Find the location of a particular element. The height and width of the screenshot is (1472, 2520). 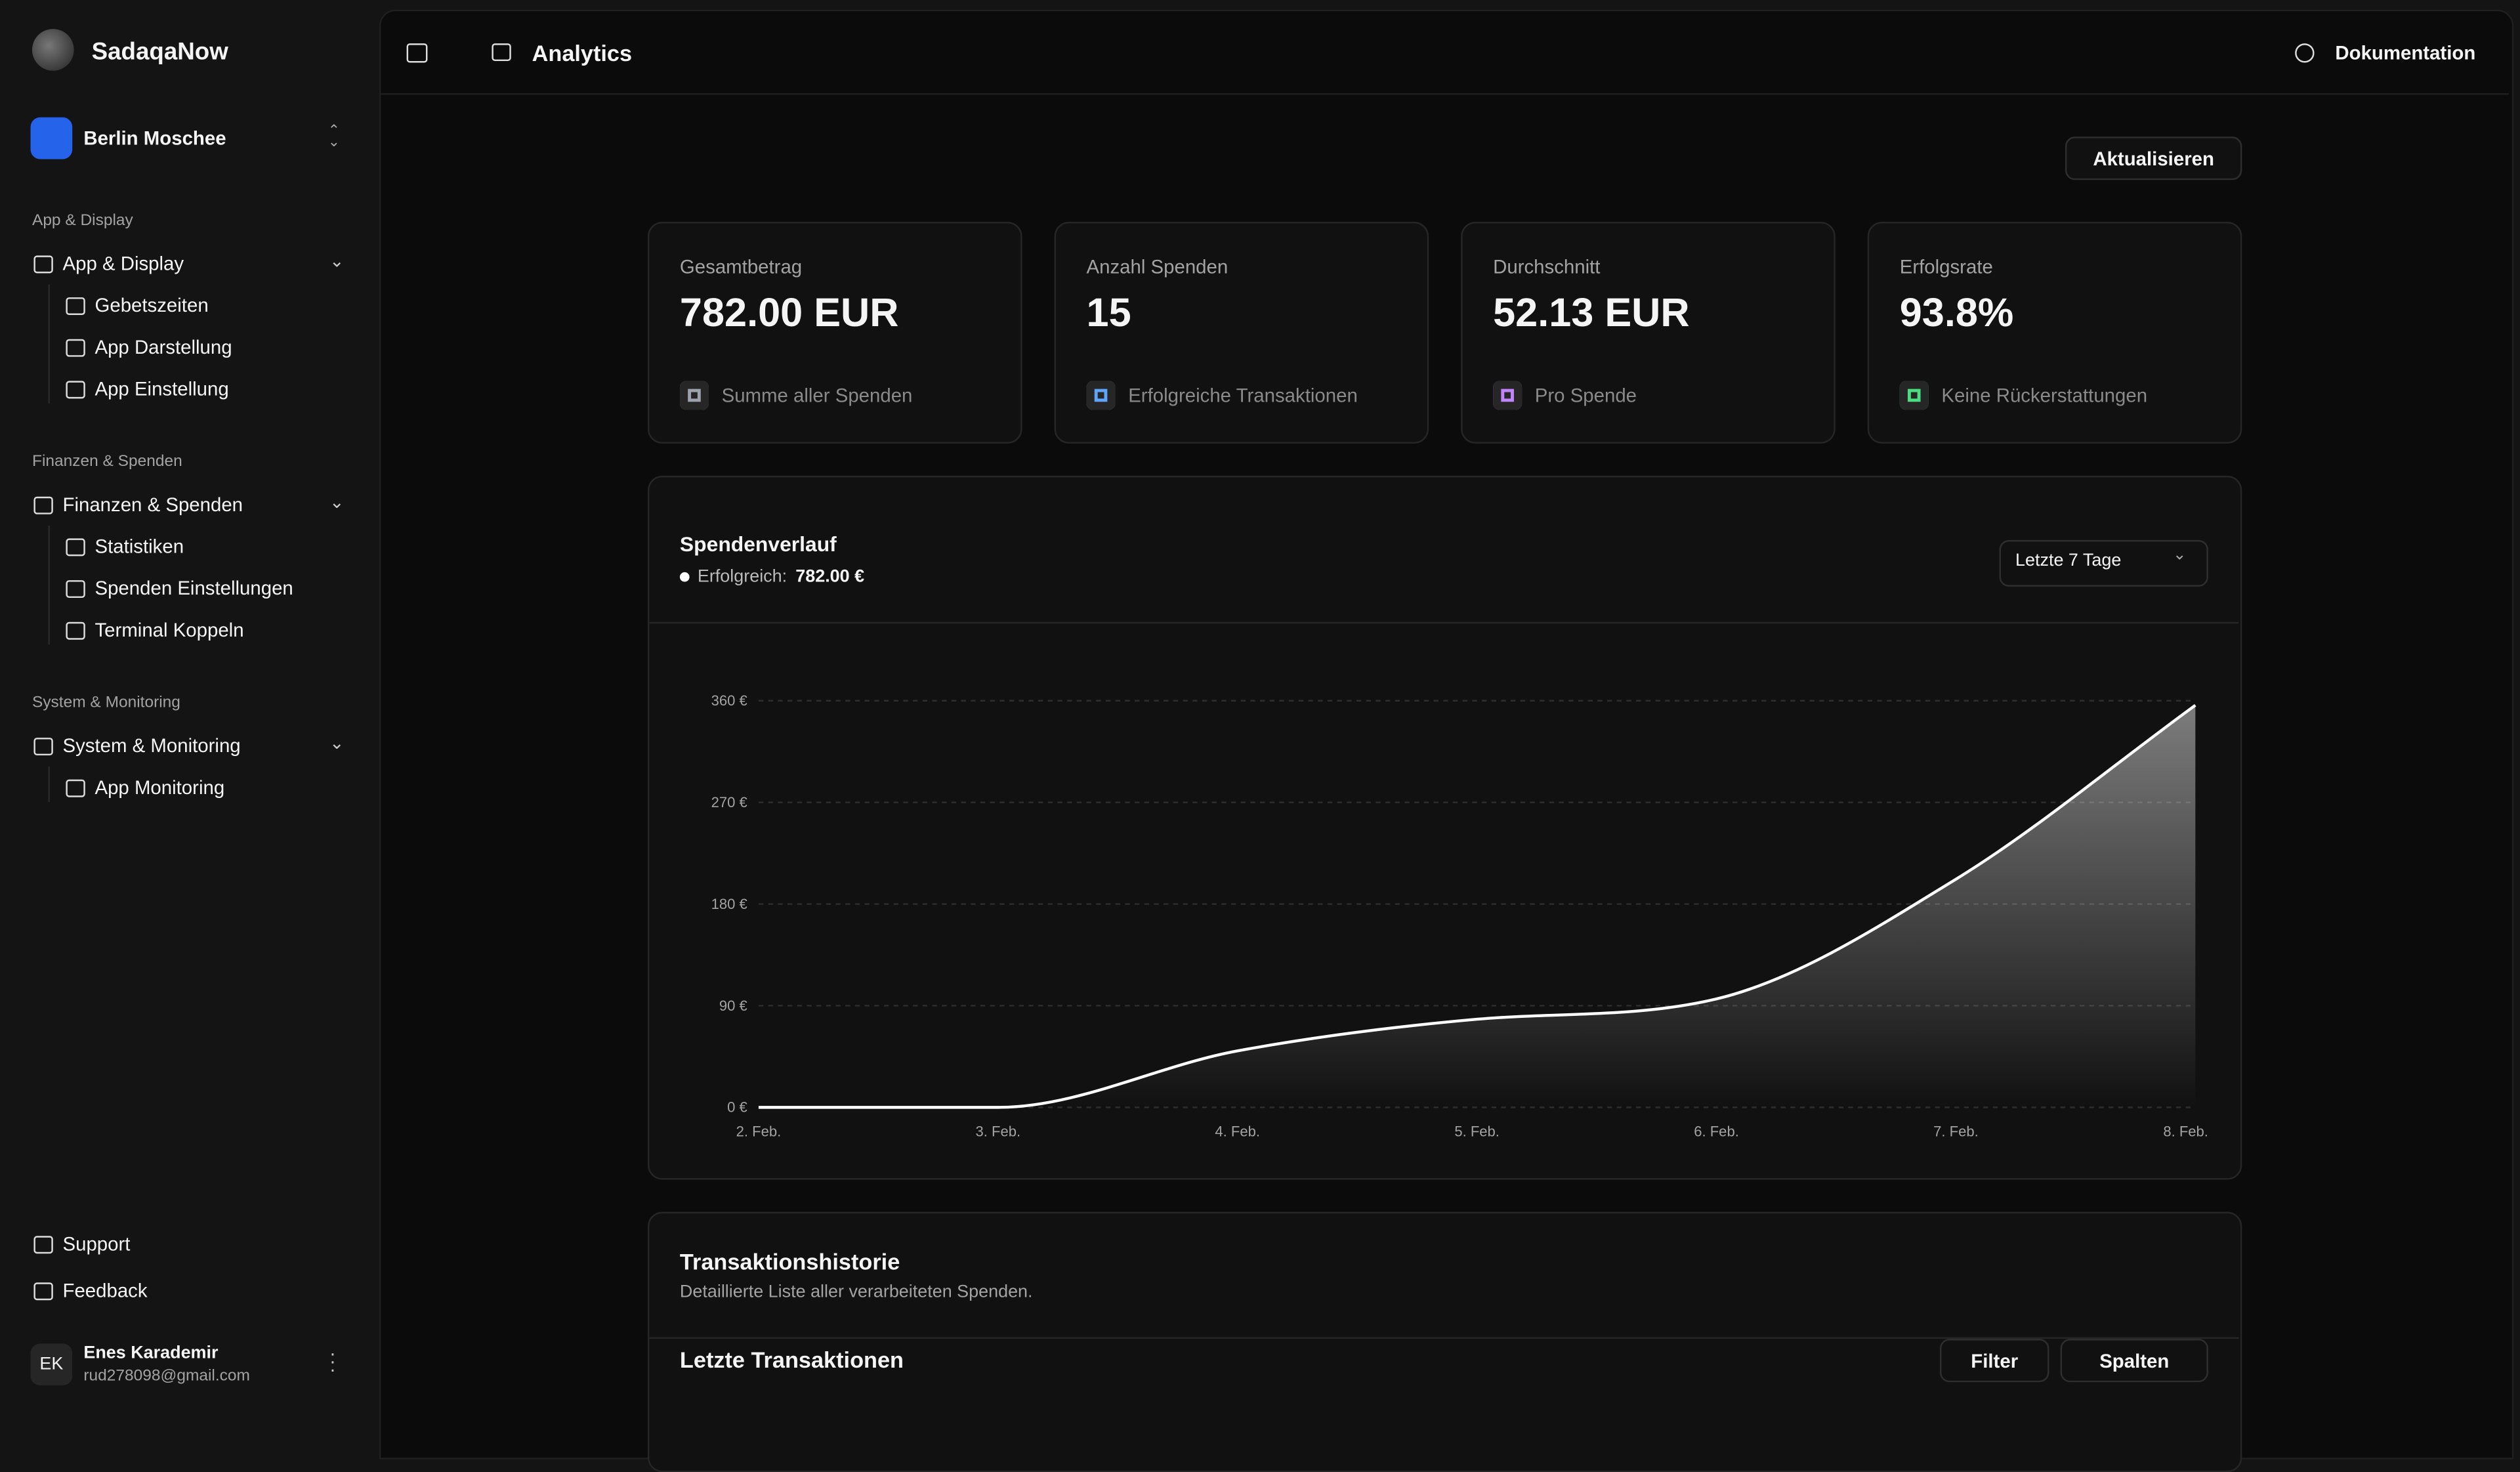

group-label: System & Monitoring is located at coordinates (106, 703).